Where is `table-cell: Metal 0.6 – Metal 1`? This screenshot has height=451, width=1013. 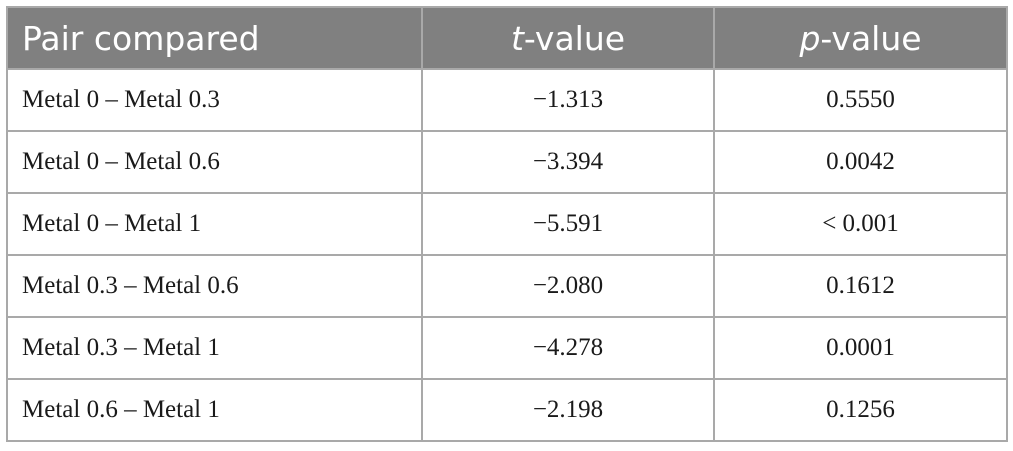 table-cell: Metal 0.6 – Metal 1 is located at coordinates (214, 410).